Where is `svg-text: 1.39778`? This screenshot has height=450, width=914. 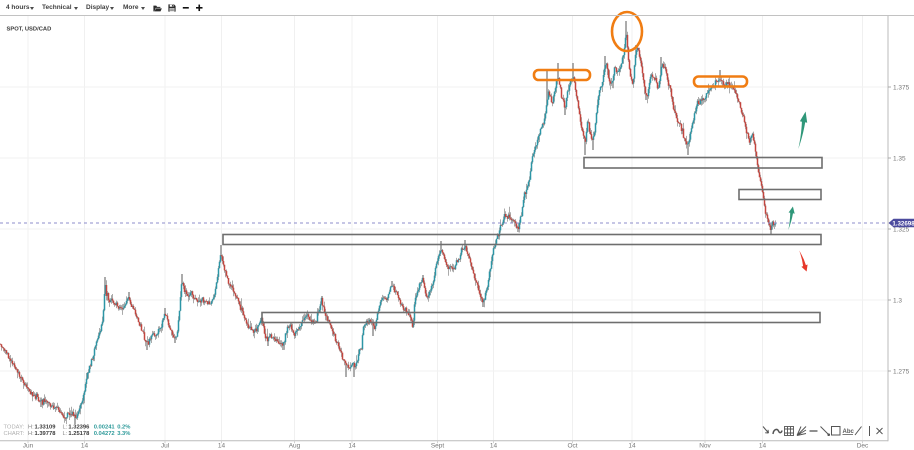 svg-text: 1.39778 is located at coordinates (46, 434).